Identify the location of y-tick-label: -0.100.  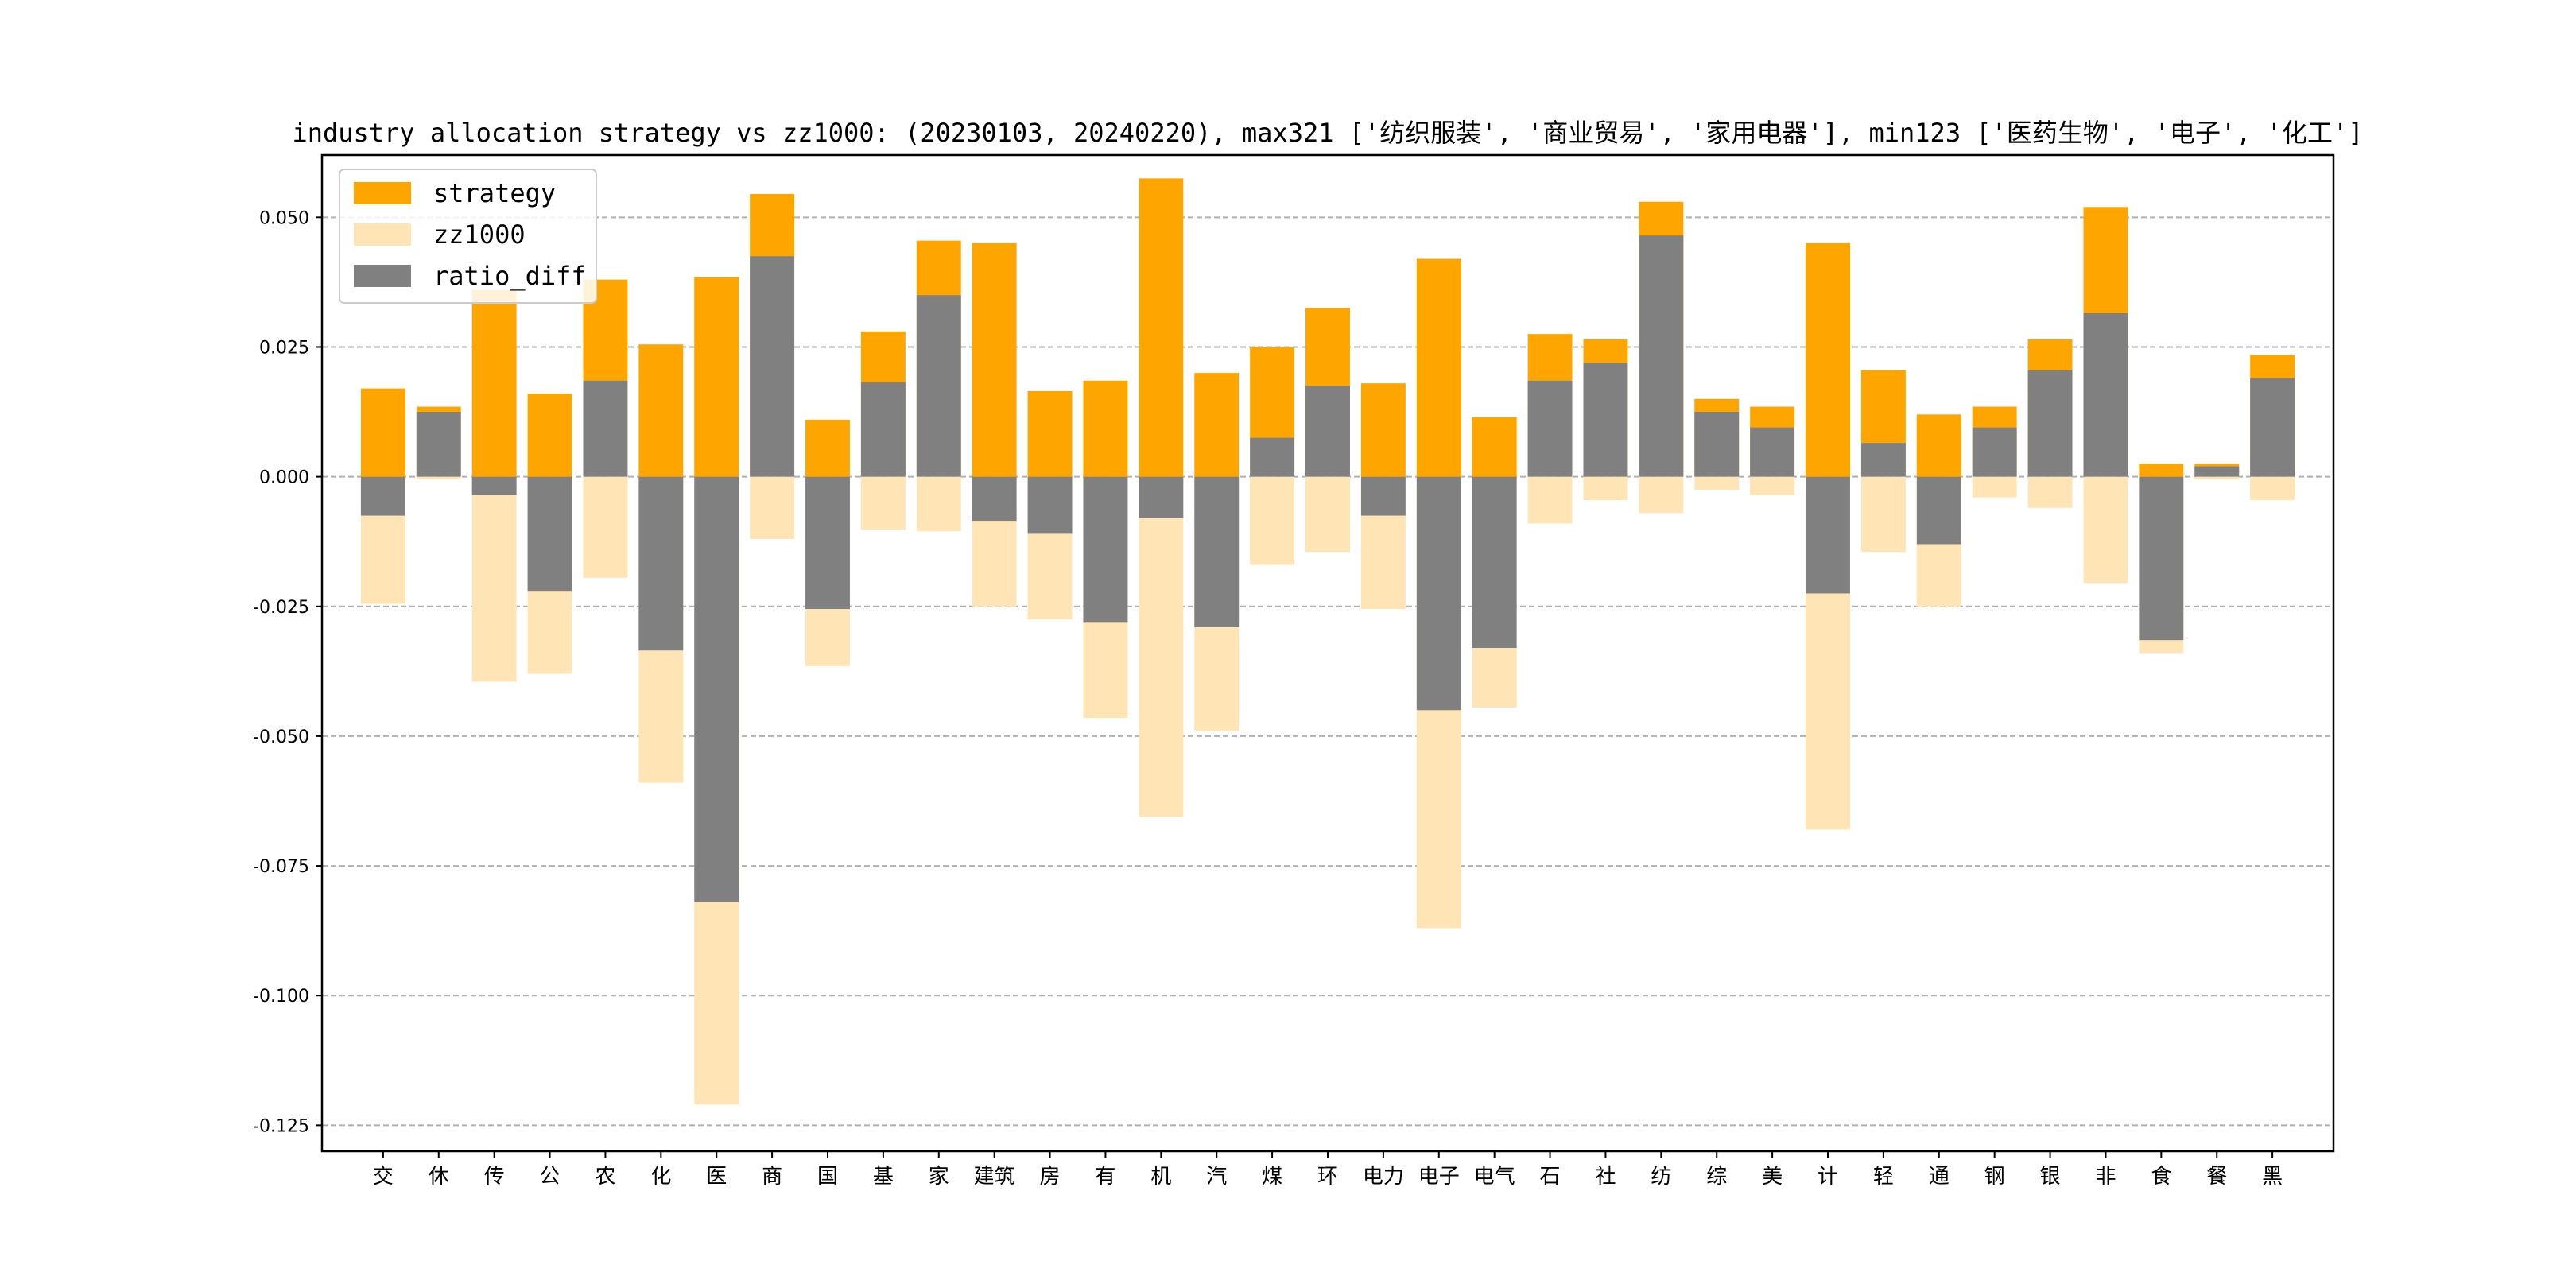
(281, 997).